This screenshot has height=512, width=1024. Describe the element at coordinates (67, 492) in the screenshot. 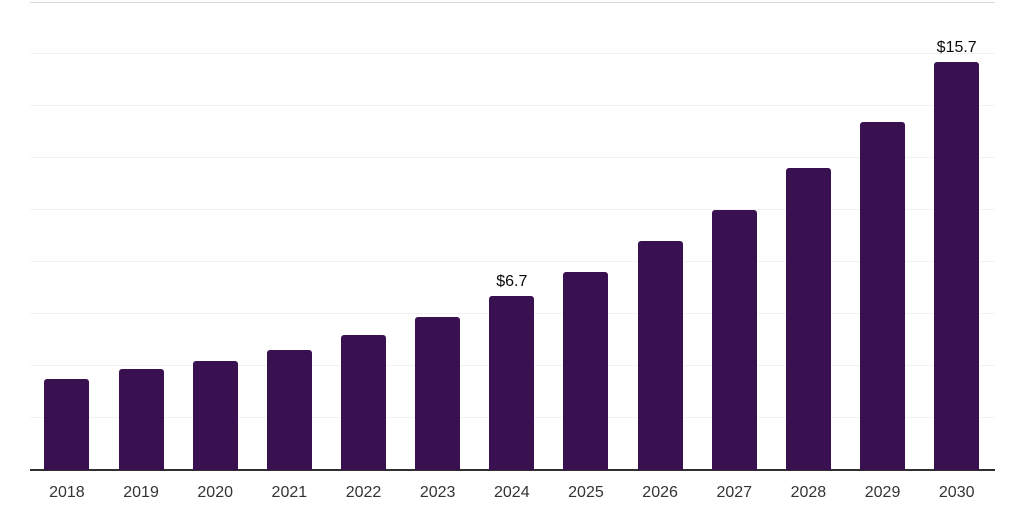

I see `x-tick-label-2018: 2018` at that location.